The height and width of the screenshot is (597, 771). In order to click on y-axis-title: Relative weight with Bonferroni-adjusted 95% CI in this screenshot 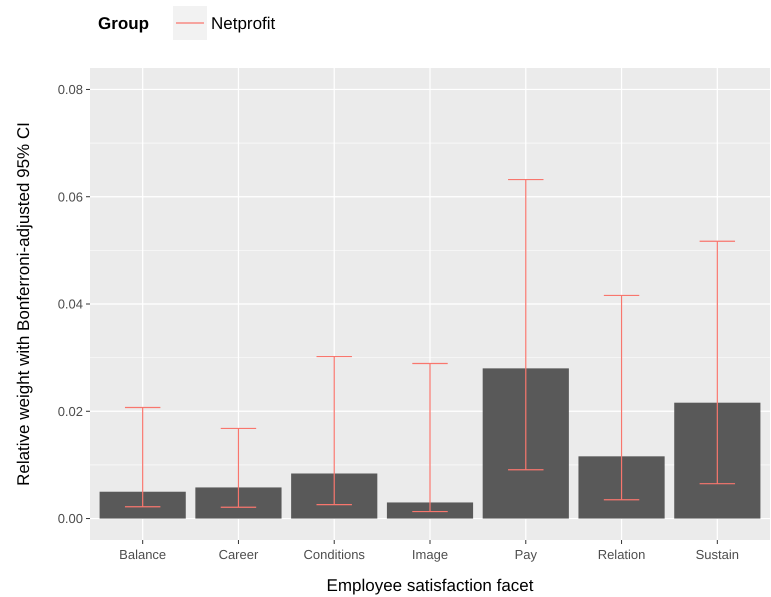, I will do `click(23, 304)`.